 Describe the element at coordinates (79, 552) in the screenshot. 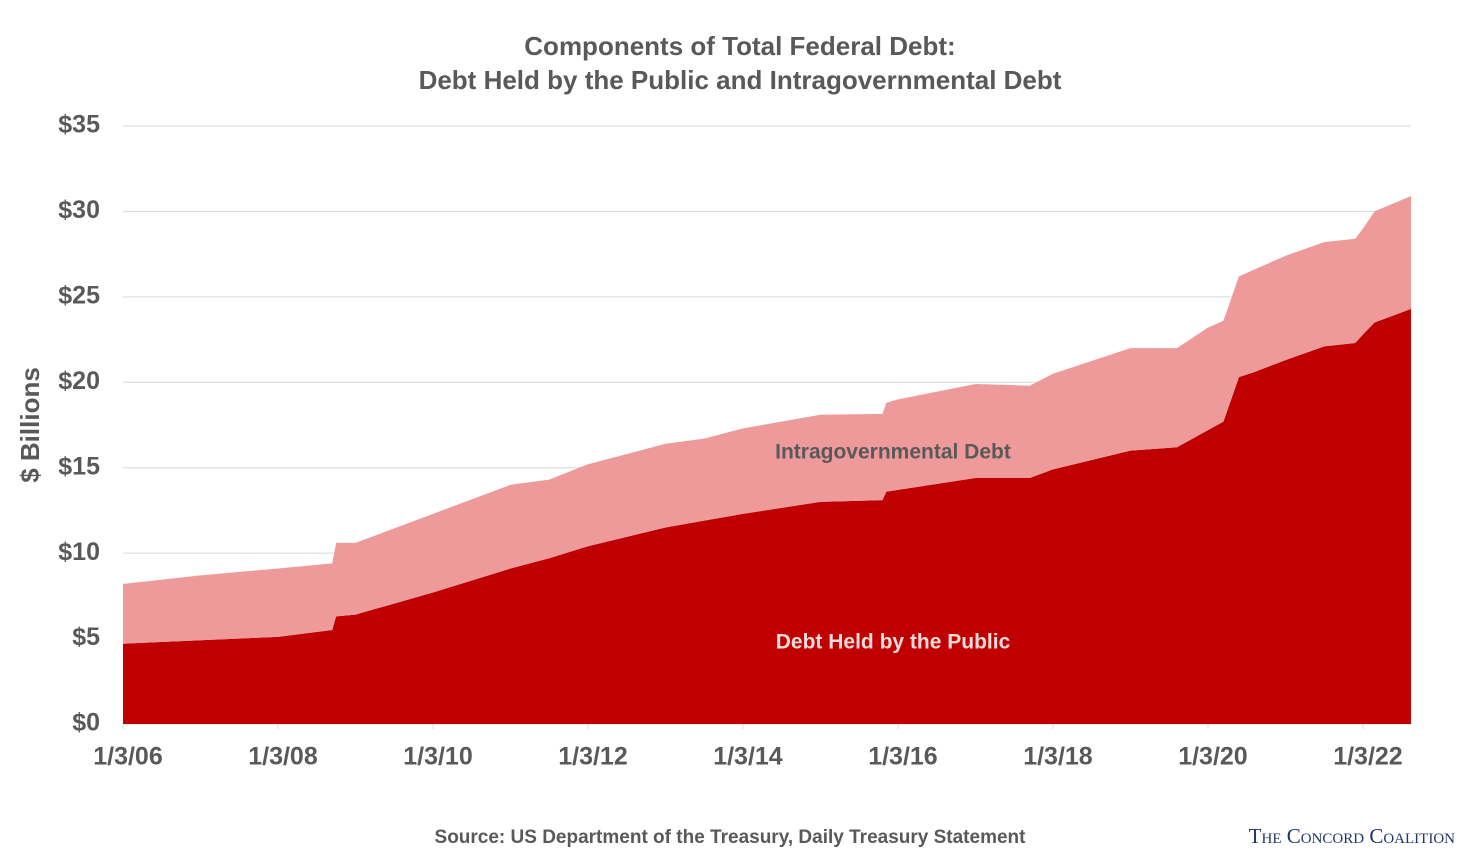

I see `y-tick-label: $10` at that location.